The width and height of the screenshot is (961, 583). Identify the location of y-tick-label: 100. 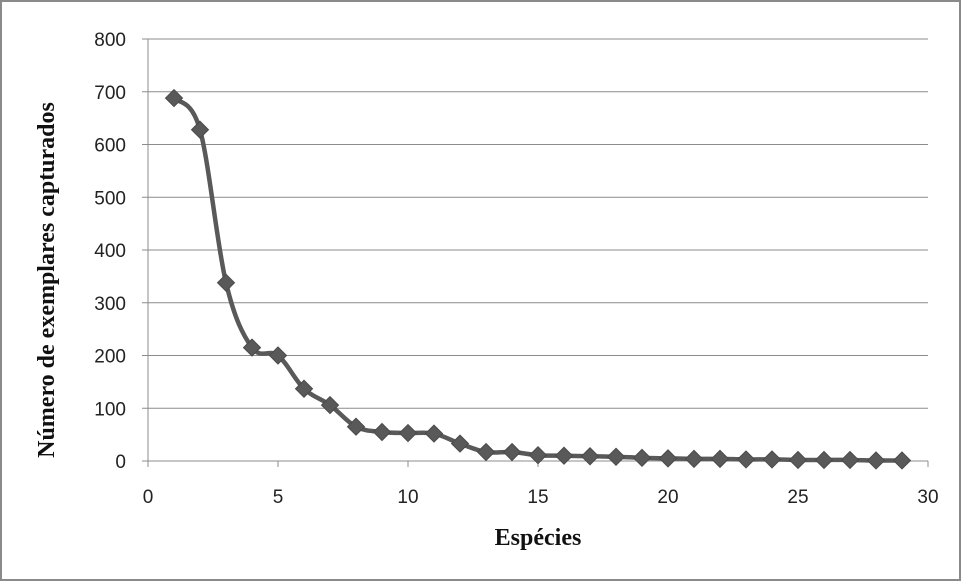
(110, 409).